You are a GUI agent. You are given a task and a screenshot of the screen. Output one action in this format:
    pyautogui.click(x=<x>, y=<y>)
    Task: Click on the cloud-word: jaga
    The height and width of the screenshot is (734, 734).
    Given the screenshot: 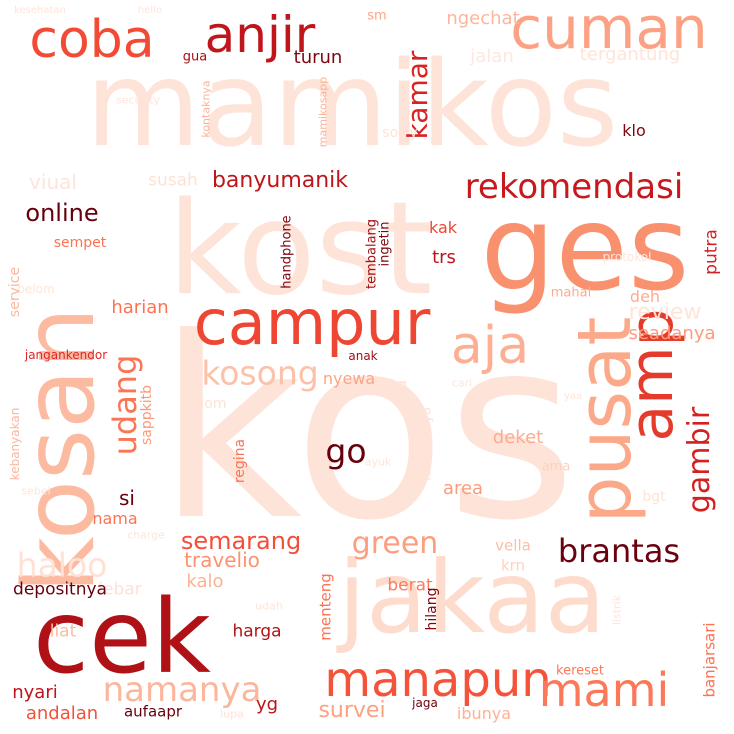 What is the action you would take?
    pyautogui.click(x=425, y=703)
    